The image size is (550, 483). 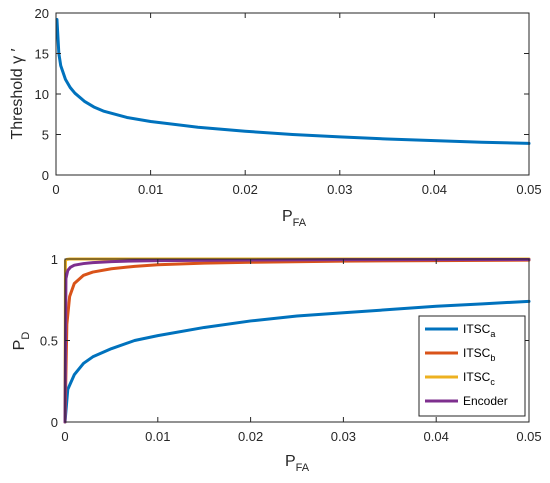 What do you see at coordinates (42, 94) in the screenshot?
I see `top-y-tick-label: 10` at bounding box center [42, 94].